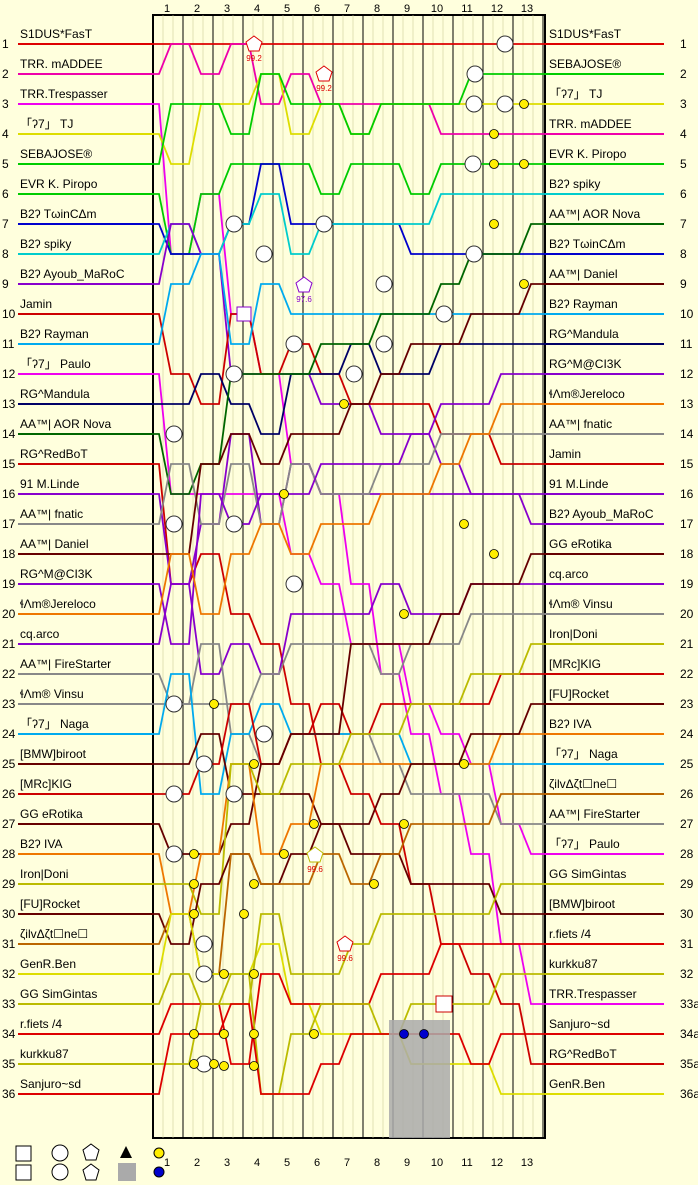 This screenshot has height=1185, width=698. What do you see at coordinates (689, 1034) in the screenshot?
I see `position-right: 34a` at bounding box center [689, 1034].